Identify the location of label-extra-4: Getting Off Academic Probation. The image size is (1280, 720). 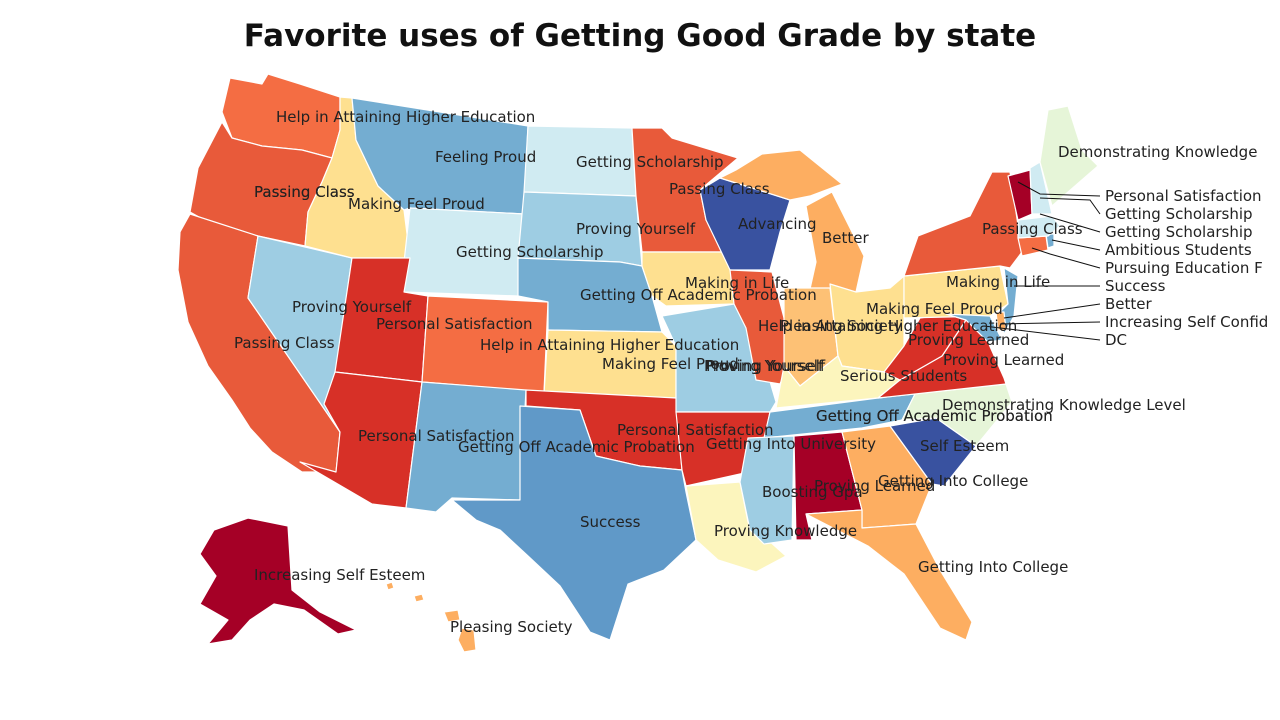
(934, 416).